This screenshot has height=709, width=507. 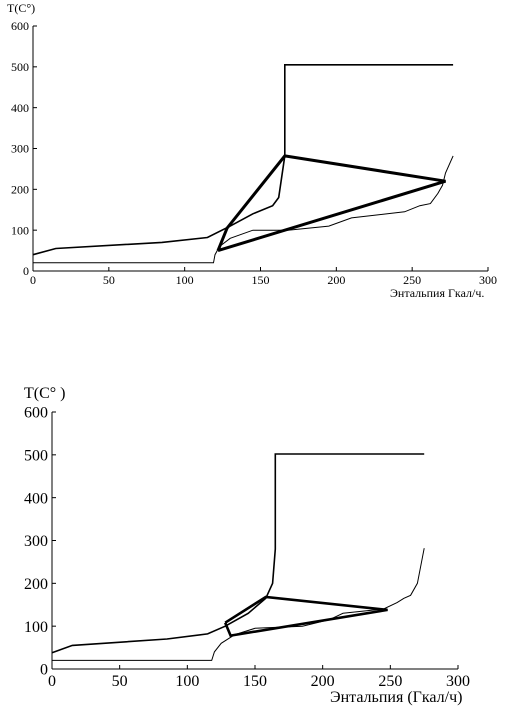 What do you see at coordinates (396, 697) in the screenshot?
I see `x-axis-label: Энтальпия (Гкал/ч)` at bounding box center [396, 697].